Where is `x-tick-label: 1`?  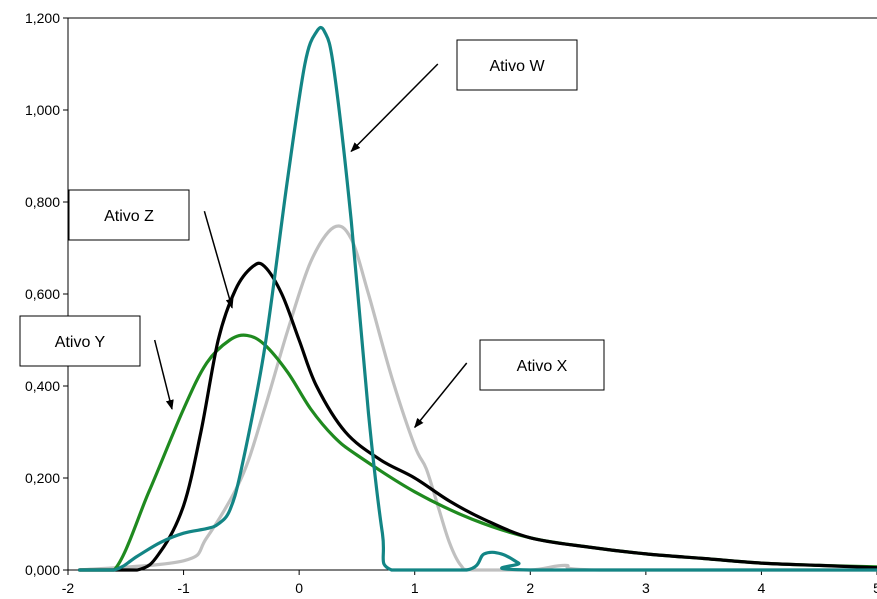 x-tick-label: 1 is located at coordinates (415, 588).